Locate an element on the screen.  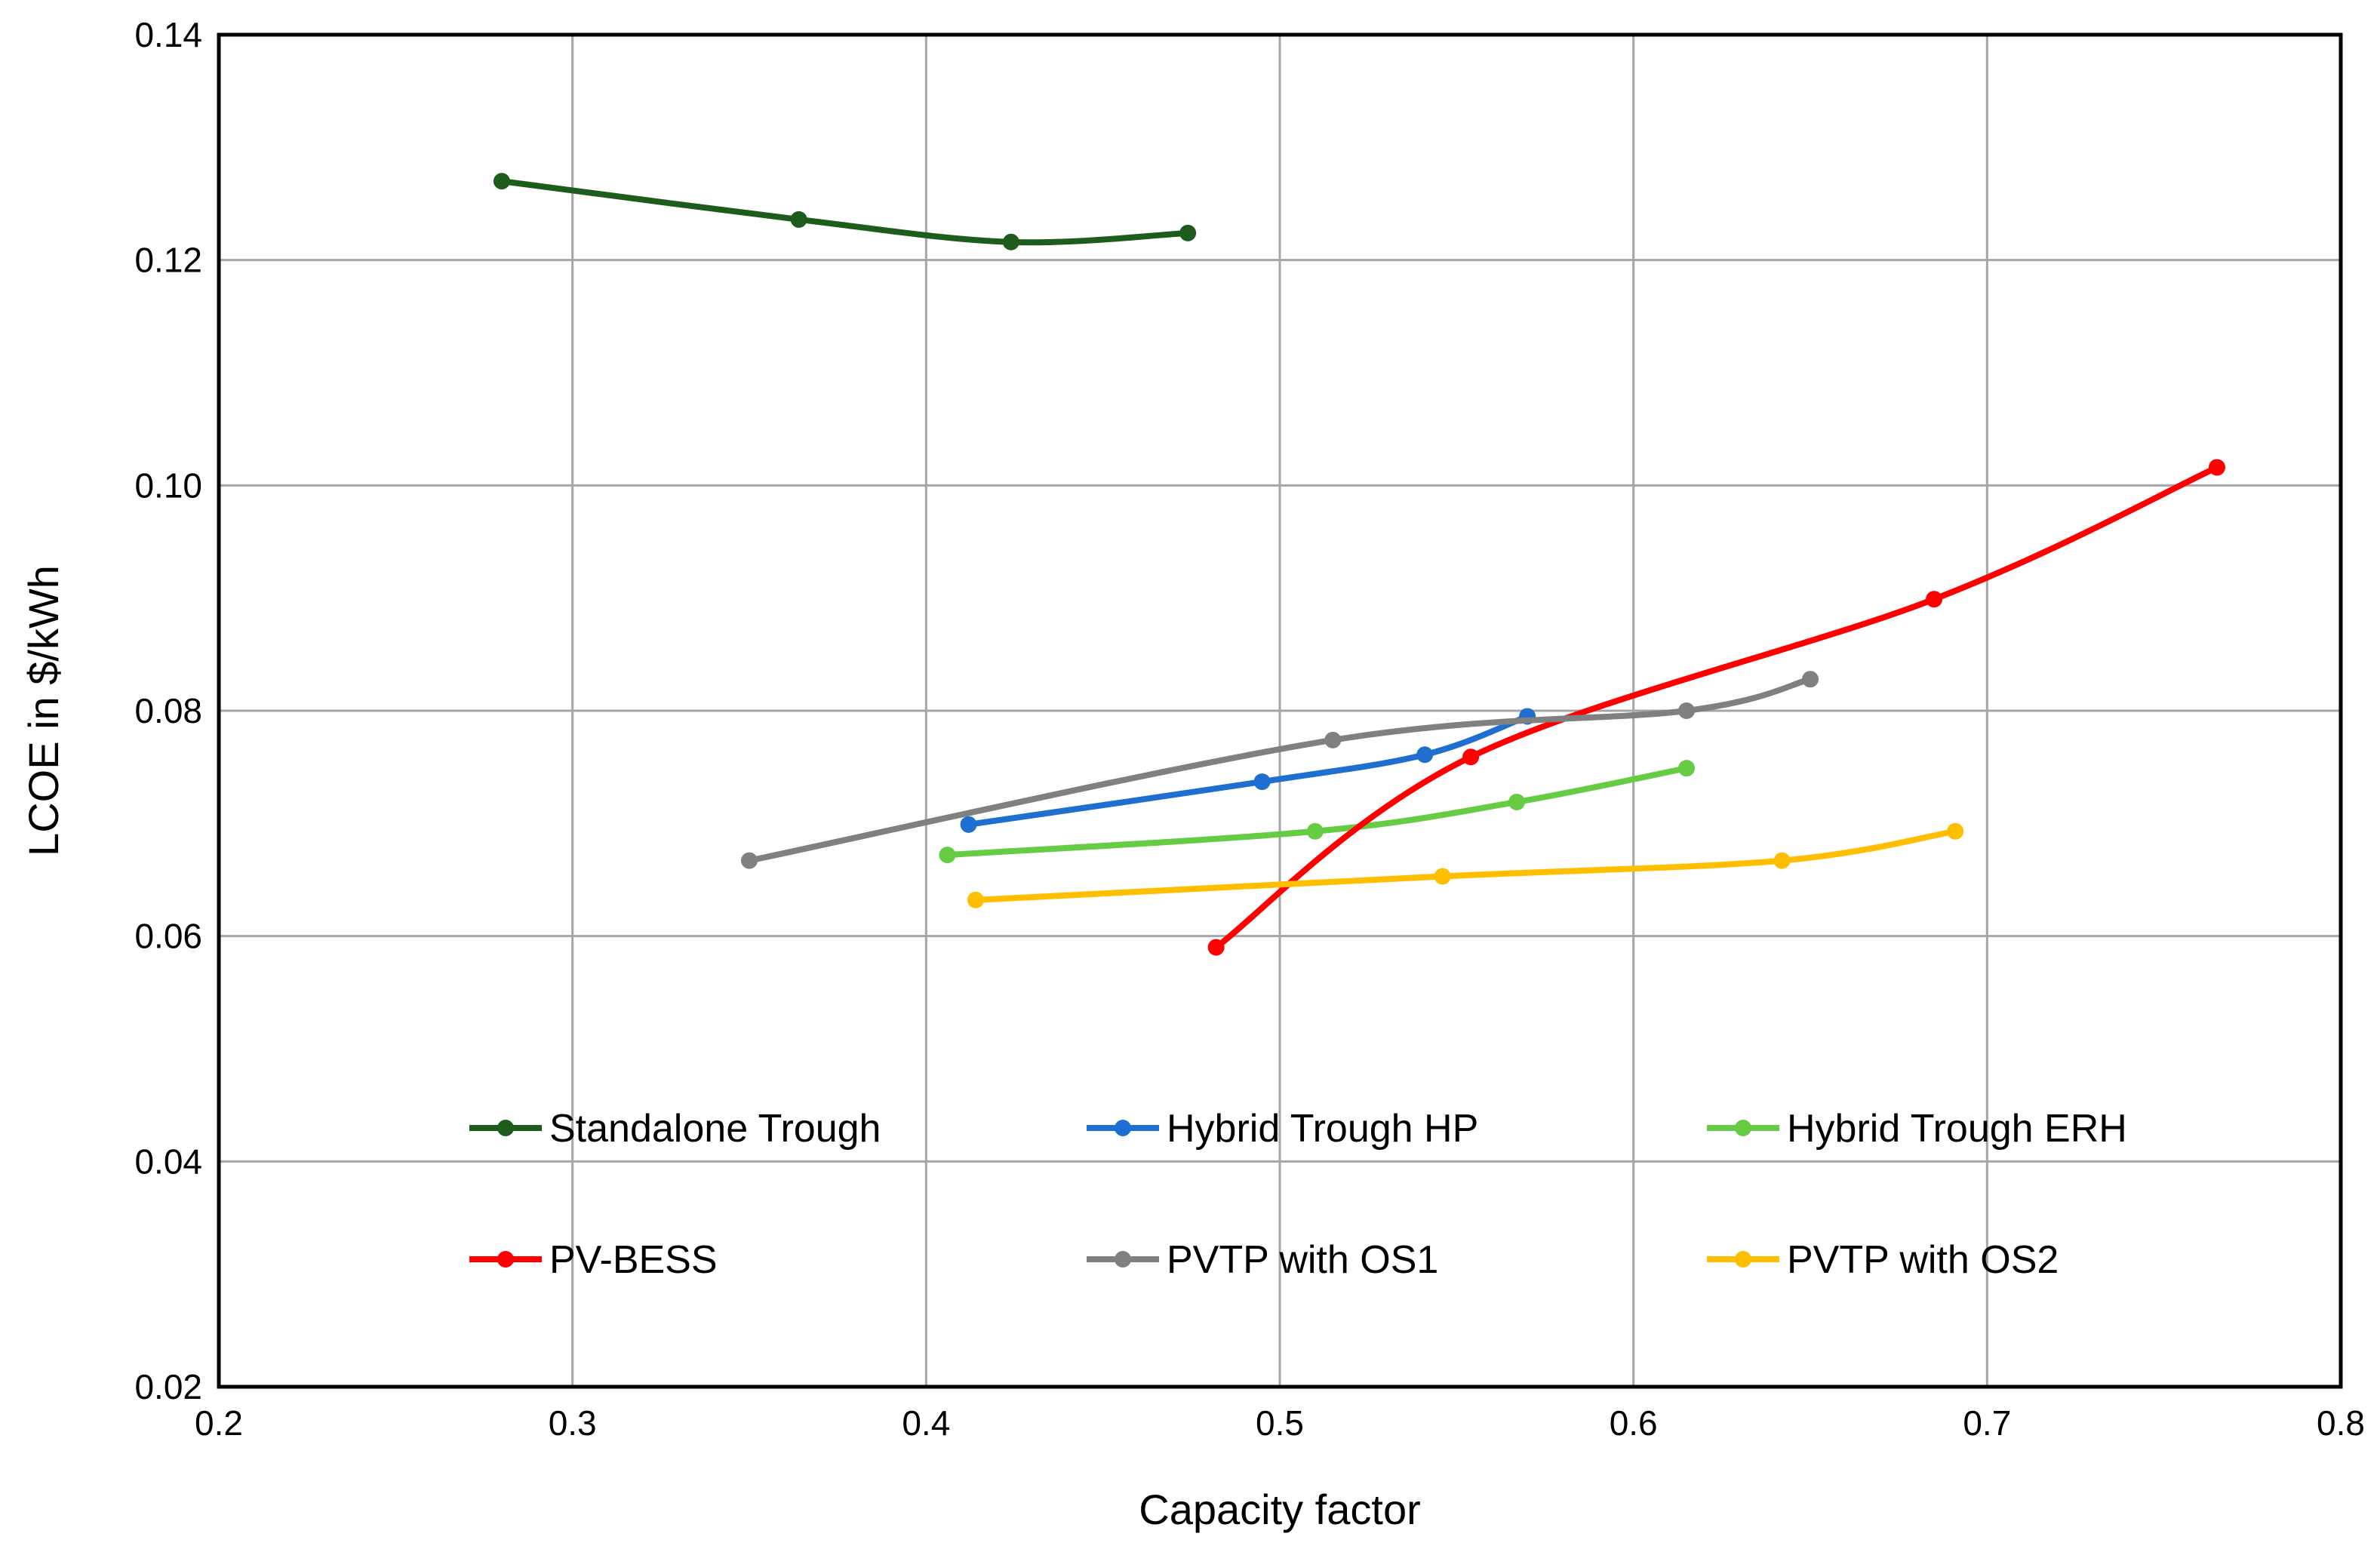
legend-item-pvtp-with-os1: PVTP with OS1 is located at coordinates (1262, 1260).